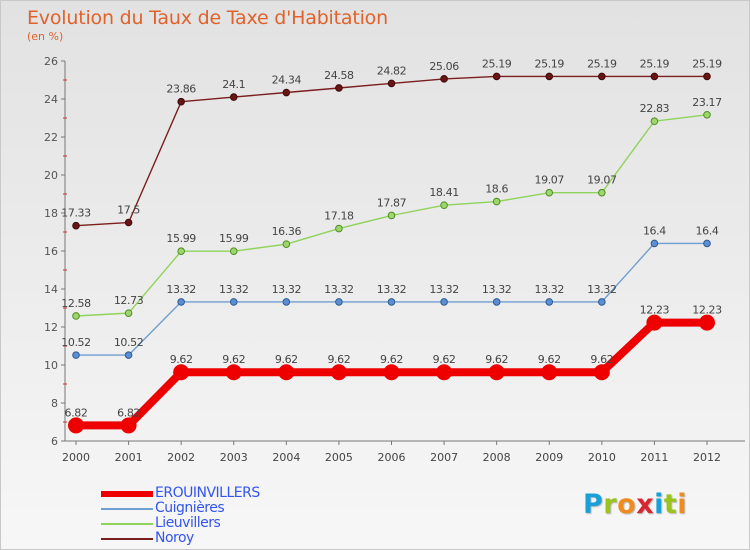 This screenshot has width=750, height=550. I want to click on data-label-erouinvillers-2010: 9.62, so click(601, 359).